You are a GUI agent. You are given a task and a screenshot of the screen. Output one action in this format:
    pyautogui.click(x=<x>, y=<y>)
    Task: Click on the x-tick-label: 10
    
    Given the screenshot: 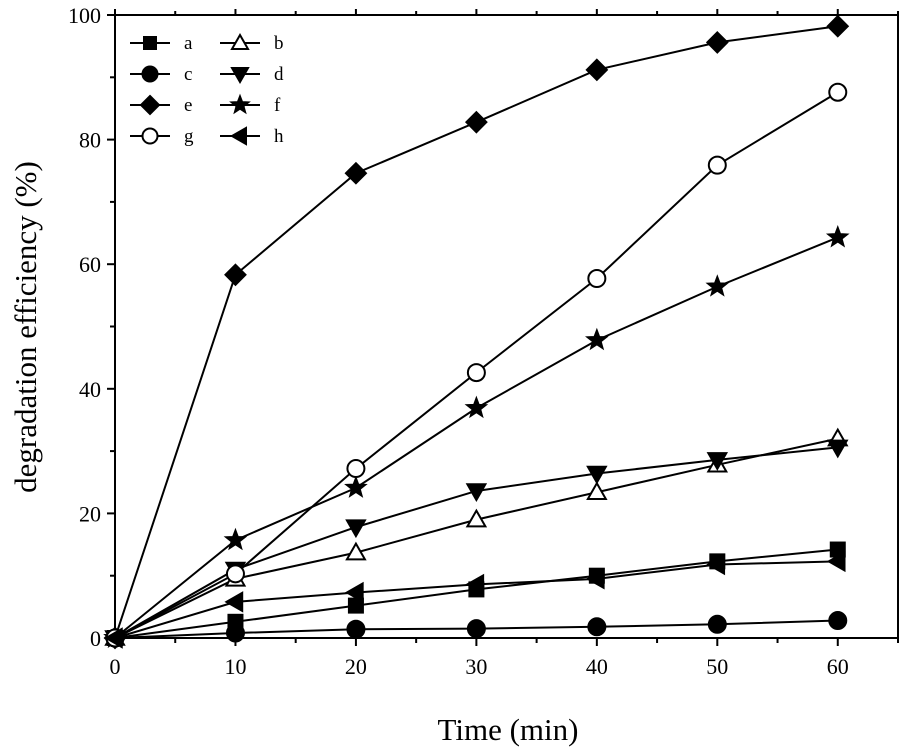 What is the action you would take?
    pyautogui.click(x=235, y=666)
    